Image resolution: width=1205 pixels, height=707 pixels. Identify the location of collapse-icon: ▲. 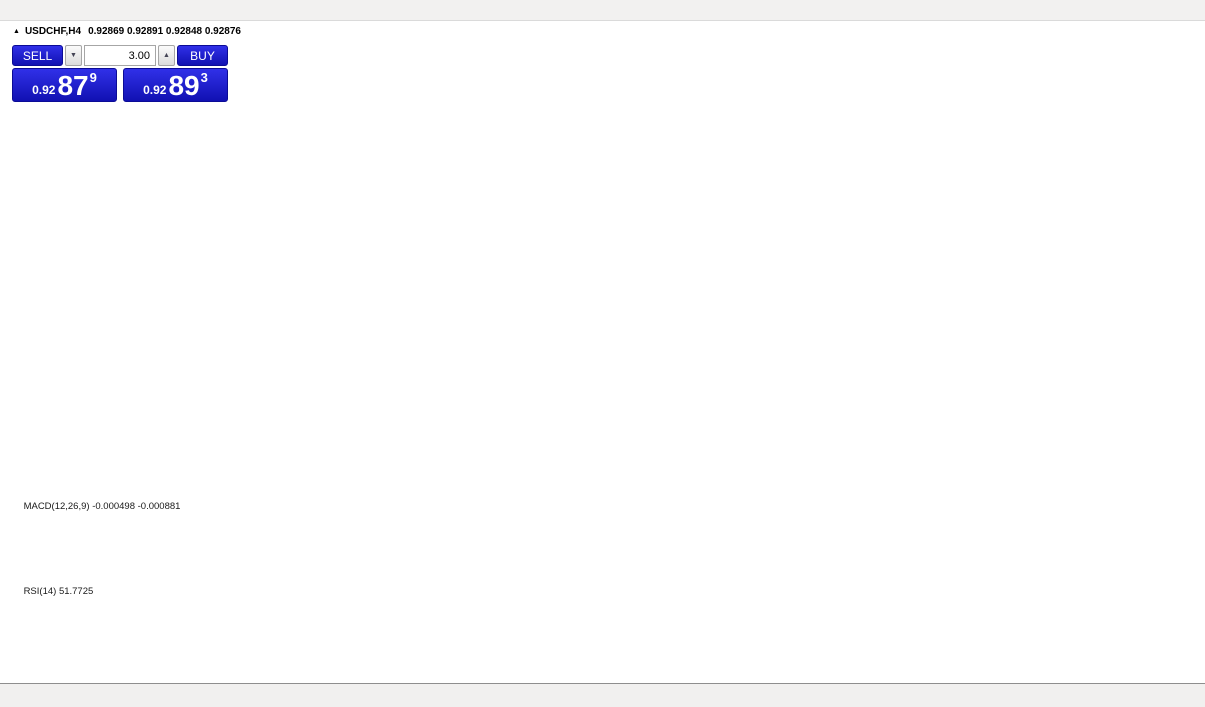
(16, 31).